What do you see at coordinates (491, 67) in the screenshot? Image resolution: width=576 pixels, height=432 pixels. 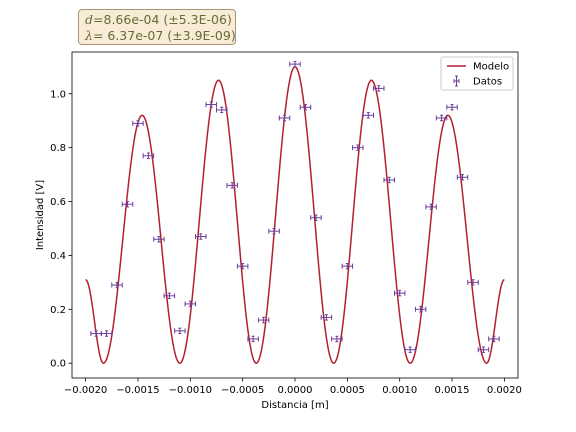 I see `legend-model-label: Modelo` at bounding box center [491, 67].